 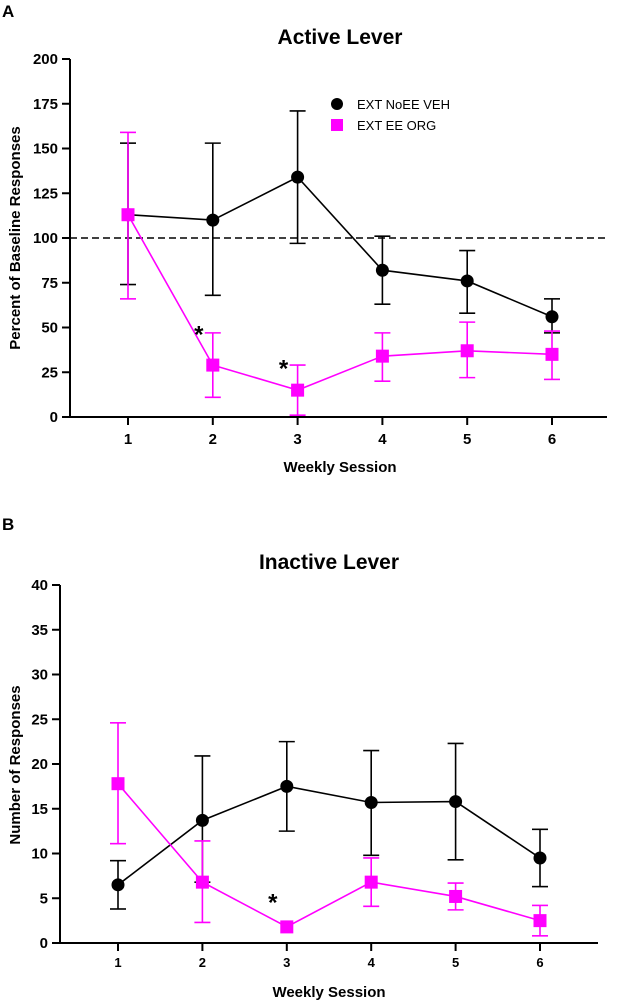 What do you see at coordinates (8, 524) in the screenshot?
I see `panel-b-letter: B` at bounding box center [8, 524].